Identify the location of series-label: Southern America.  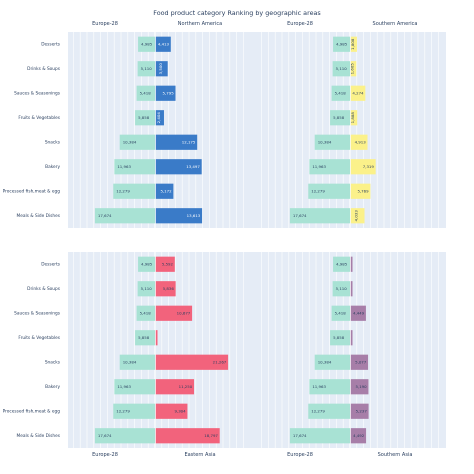
(395, 24).